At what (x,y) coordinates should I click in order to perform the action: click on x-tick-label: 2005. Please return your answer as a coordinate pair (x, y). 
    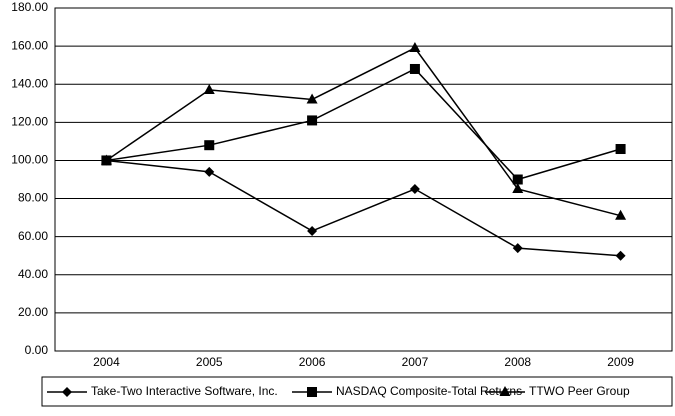
    Looking at the image, I should click on (209, 362).